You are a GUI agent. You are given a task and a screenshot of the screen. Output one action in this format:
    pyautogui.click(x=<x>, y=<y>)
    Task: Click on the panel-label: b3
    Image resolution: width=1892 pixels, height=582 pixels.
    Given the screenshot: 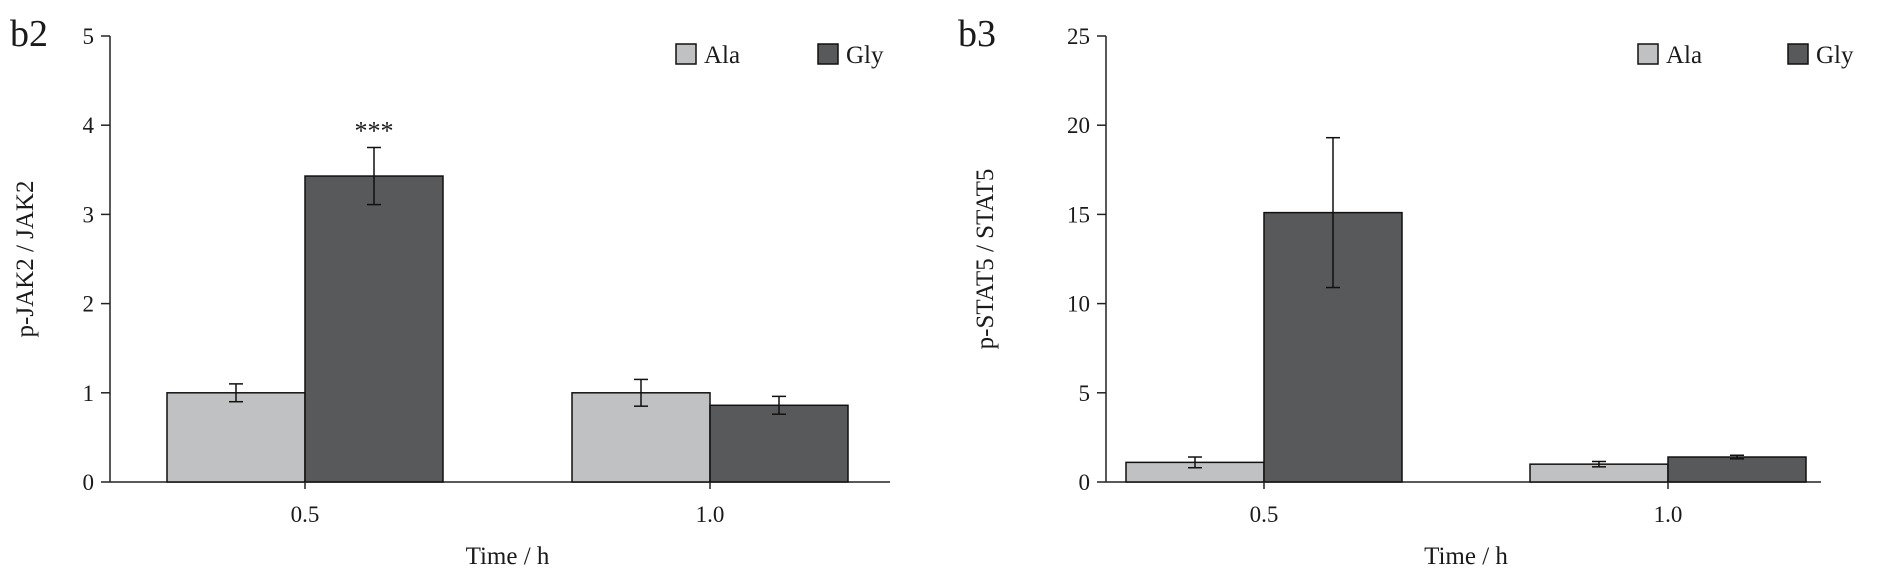 What is the action you would take?
    pyautogui.click(x=977, y=34)
    